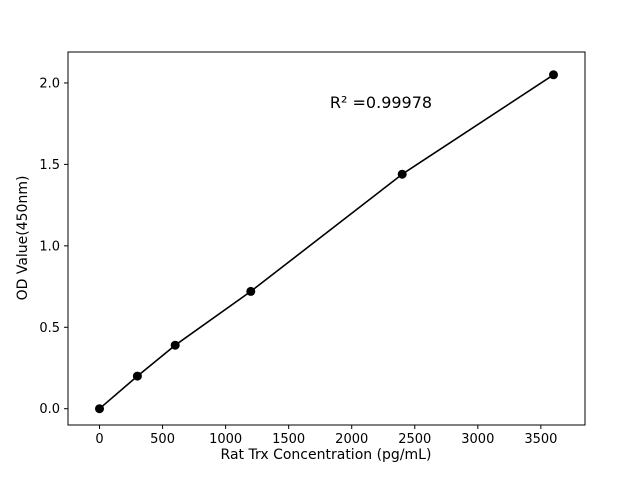  What do you see at coordinates (351, 439) in the screenshot?
I see `x-tick-label: 2000` at bounding box center [351, 439].